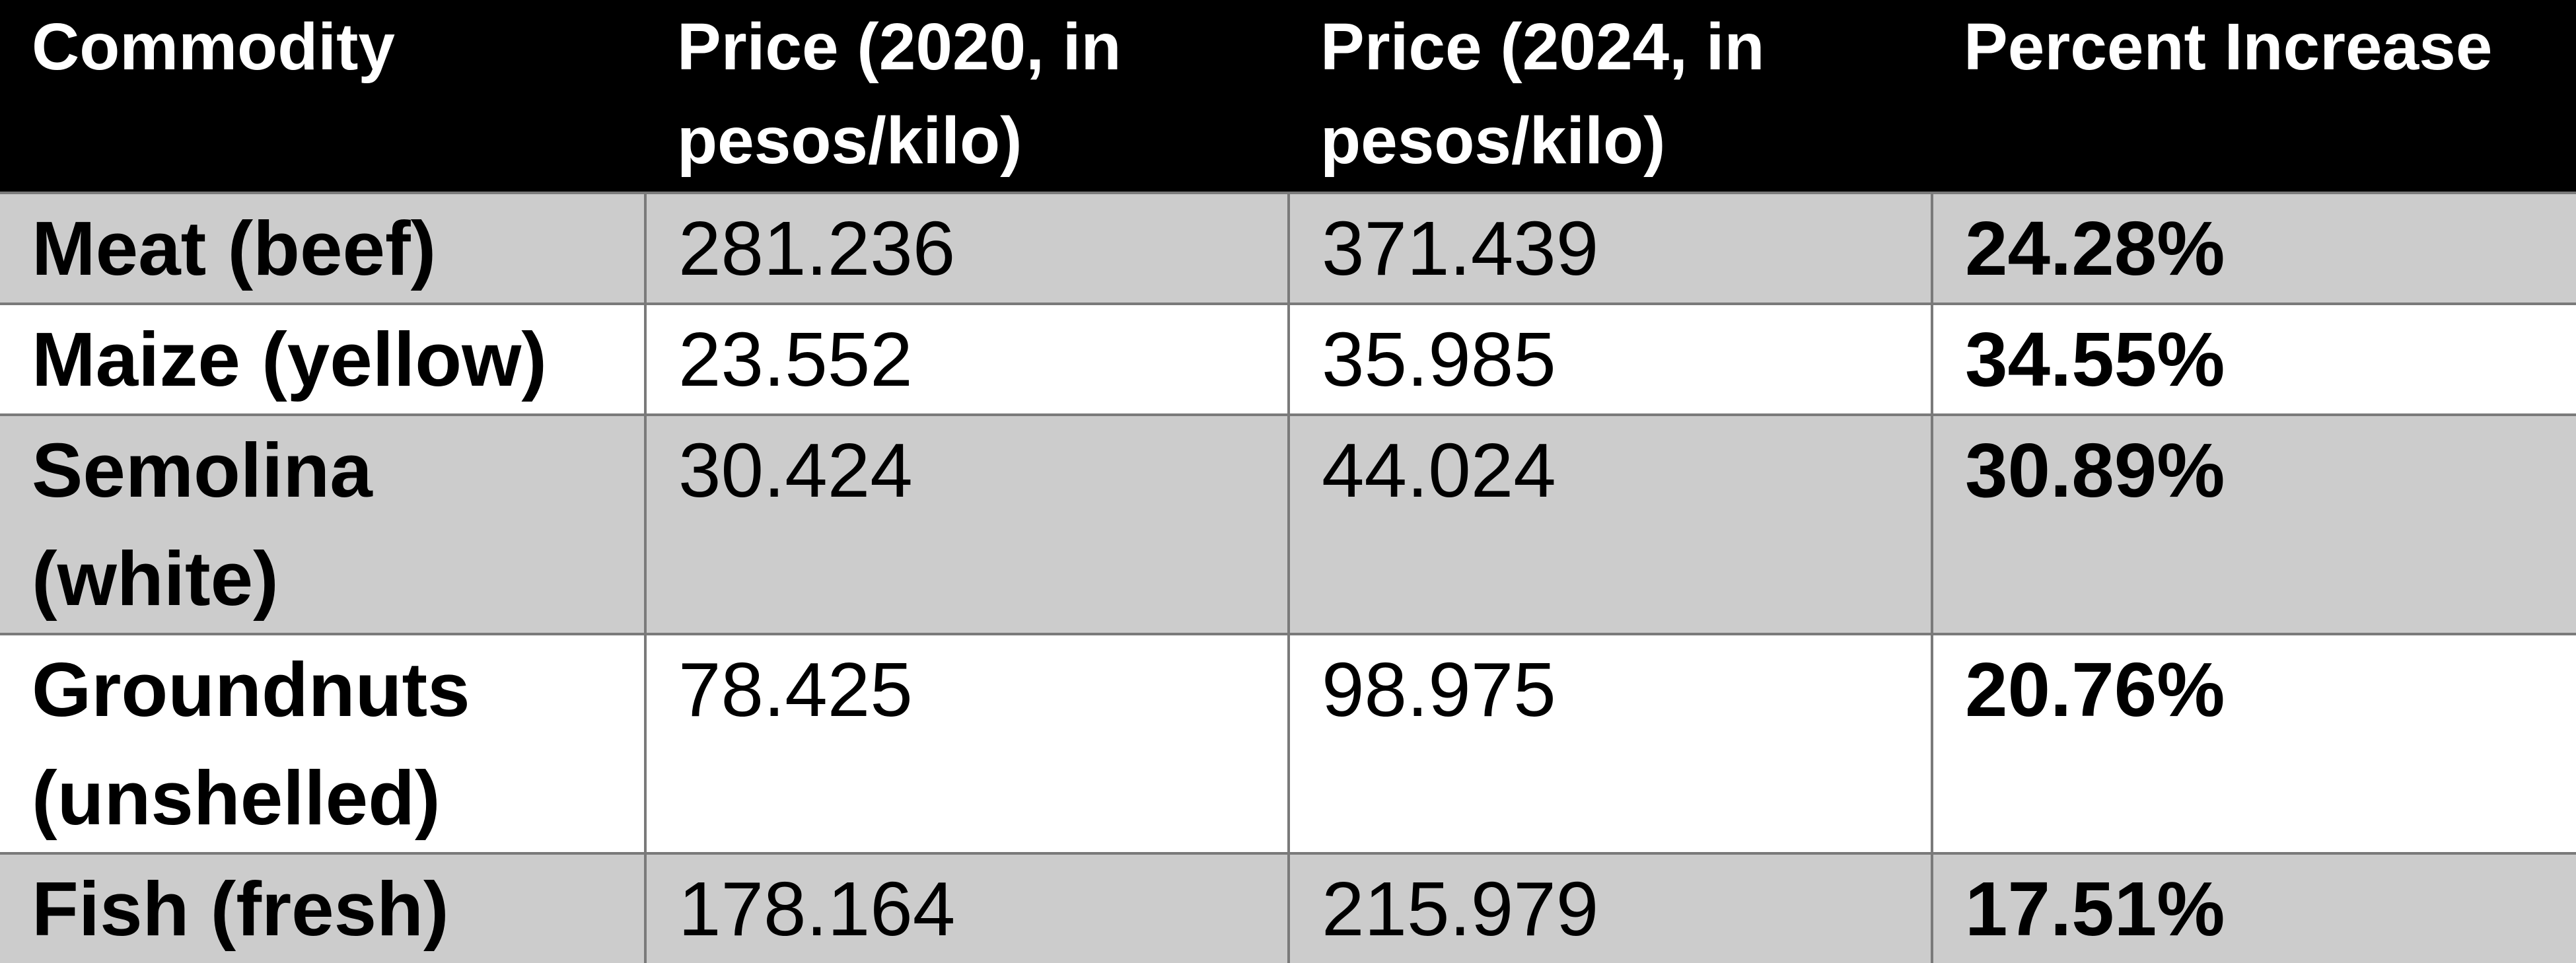  I want to click on header-price-2024: Price (2024, in pesos/kilo), so click(1543, 94).